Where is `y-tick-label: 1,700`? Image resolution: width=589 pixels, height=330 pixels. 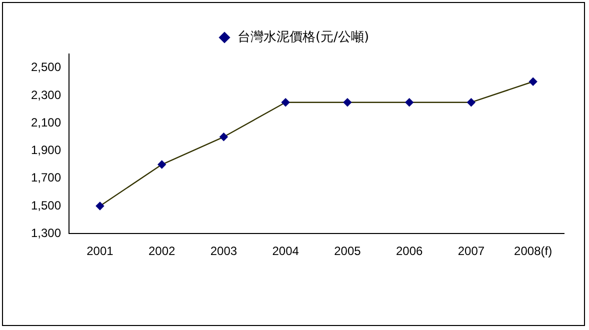 y-tick-label: 1,700 is located at coordinates (46, 177).